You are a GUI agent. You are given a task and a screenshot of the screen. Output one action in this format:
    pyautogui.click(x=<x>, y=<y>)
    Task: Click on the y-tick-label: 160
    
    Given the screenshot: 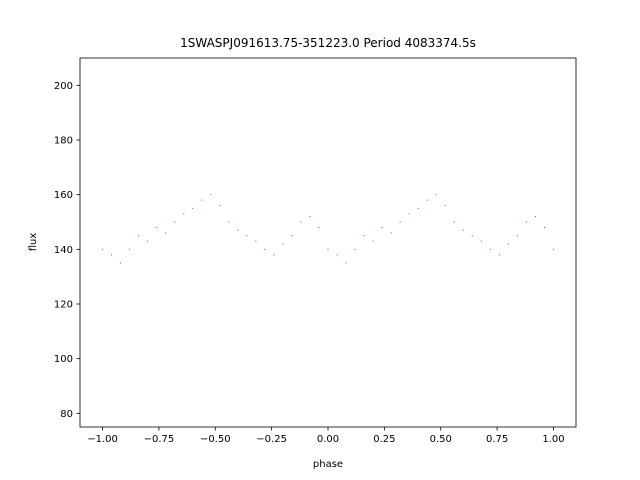 What is the action you would take?
    pyautogui.click(x=63, y=195)
    